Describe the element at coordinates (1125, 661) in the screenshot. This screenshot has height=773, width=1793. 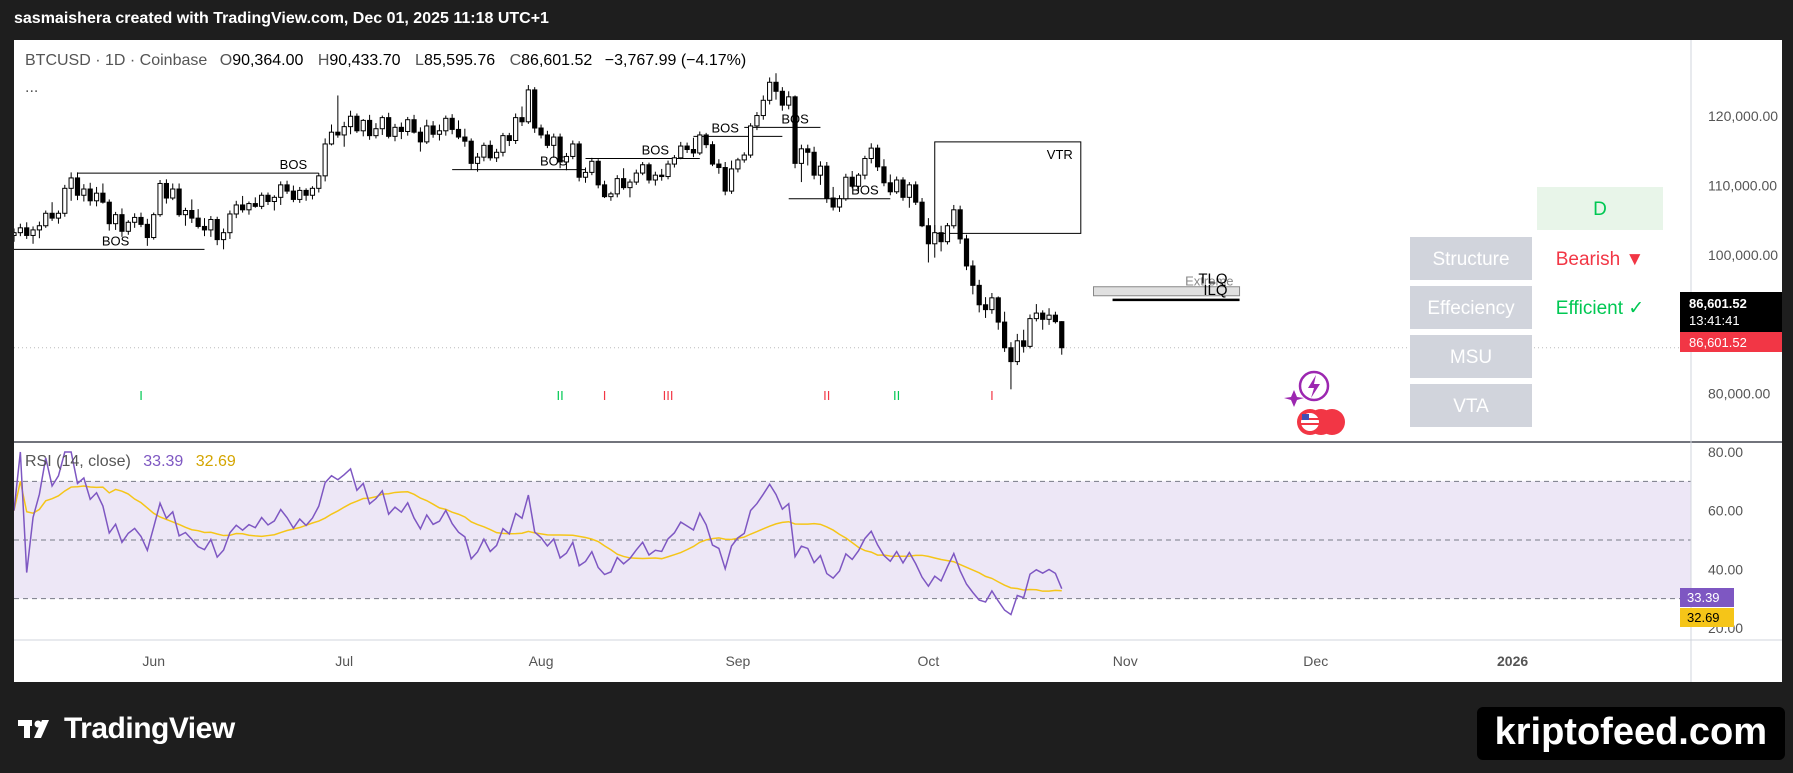
I see `time-tick-label: Nov` at that location.